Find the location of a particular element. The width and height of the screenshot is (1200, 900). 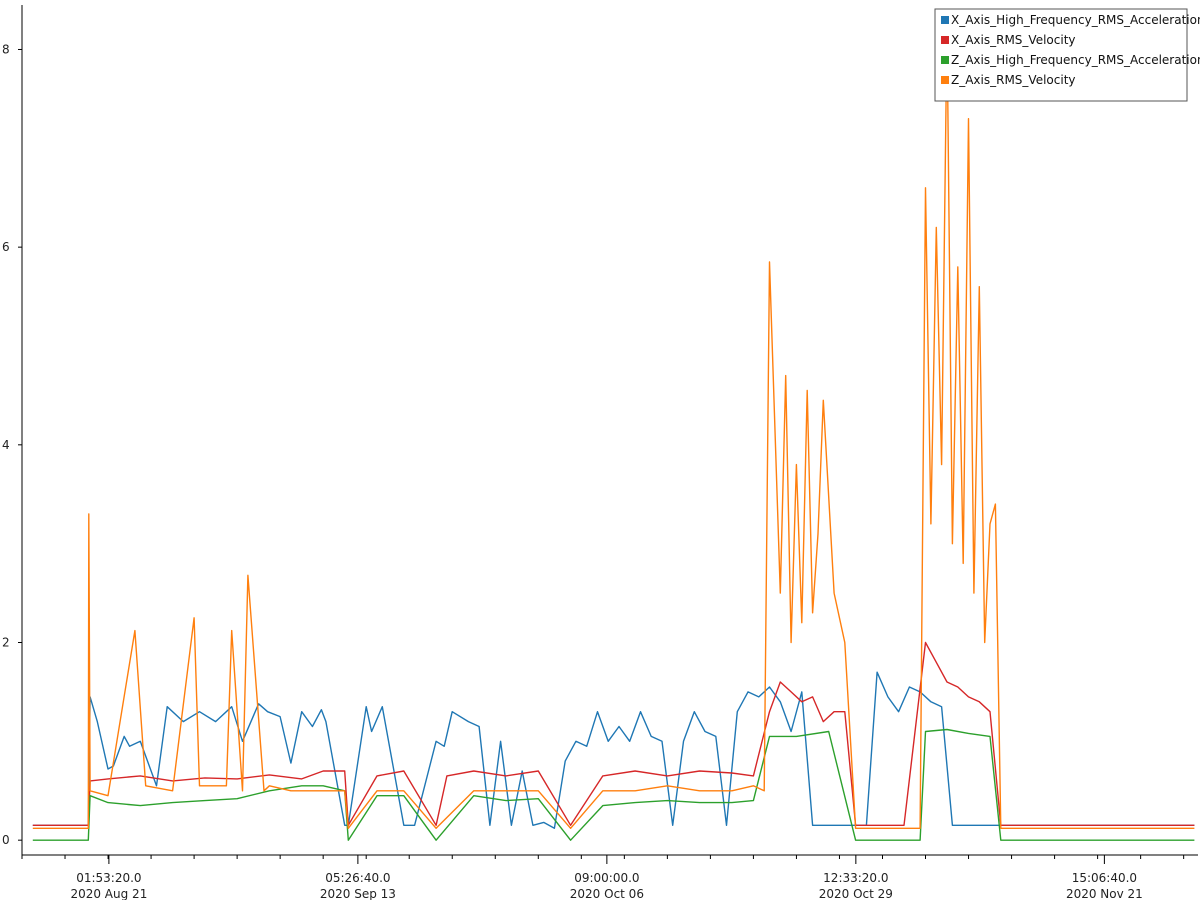

y-tick-label: 2 is located at coordinates (6, 643).